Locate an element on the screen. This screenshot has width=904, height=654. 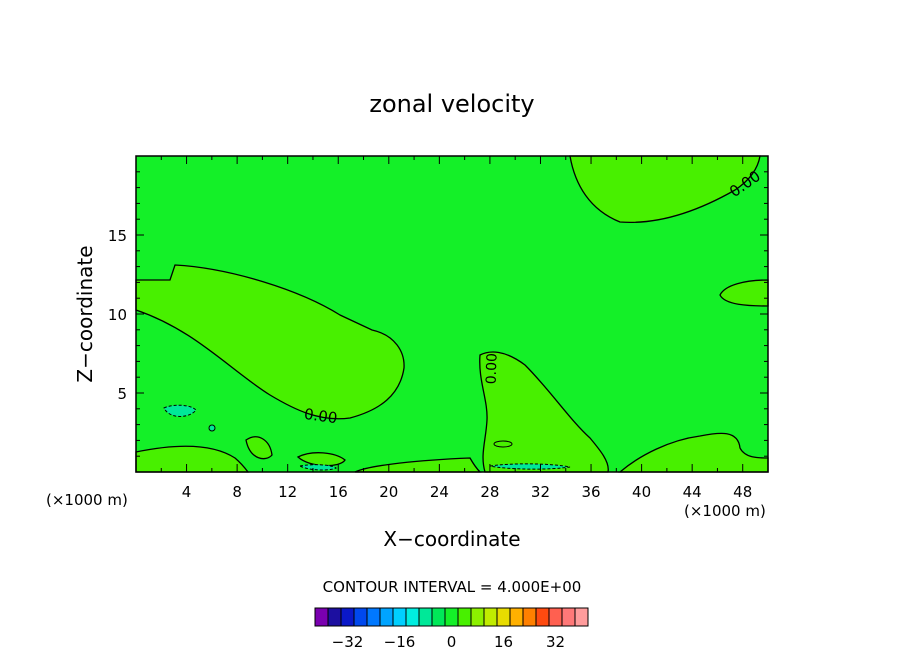
contour-small-dot is located at coordinates (212, 428).